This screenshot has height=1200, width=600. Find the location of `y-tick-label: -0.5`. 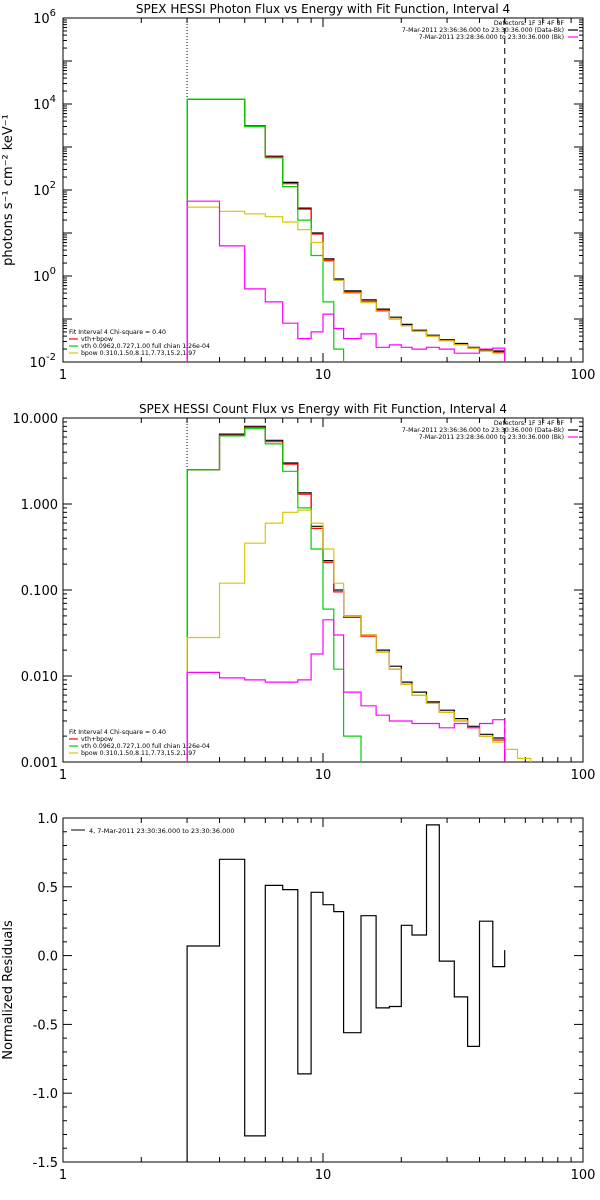

y-tick-label: -0.5 is located at coordinates (45, 1025).